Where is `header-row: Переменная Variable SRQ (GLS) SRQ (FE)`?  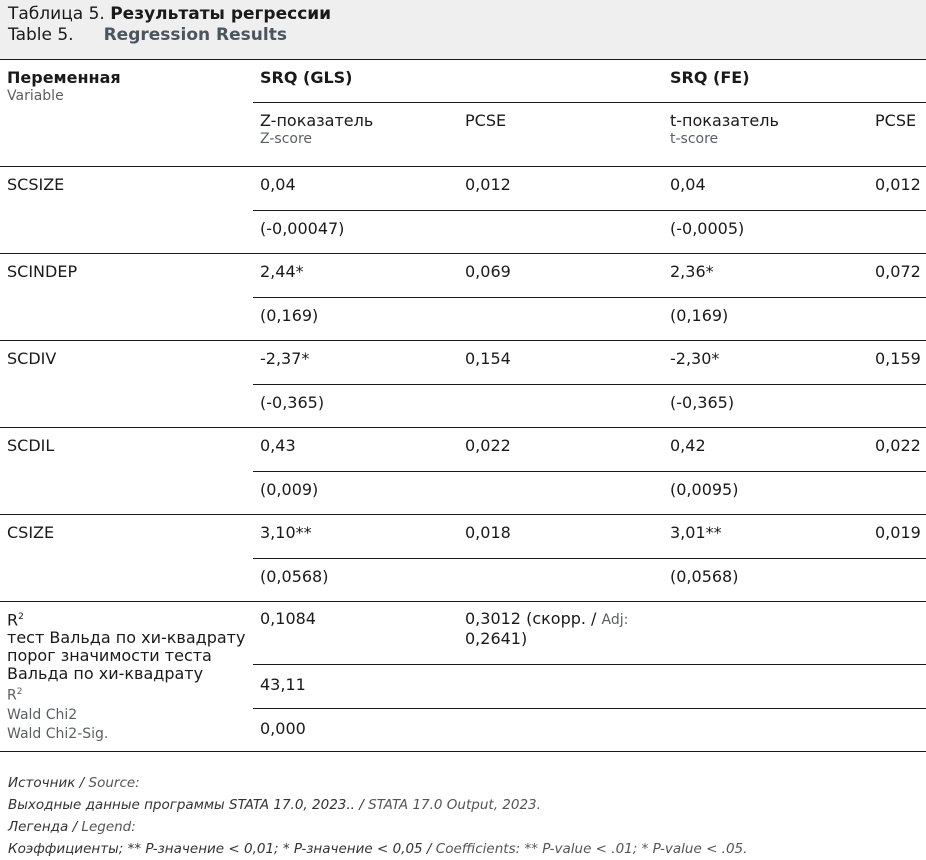 header-row: Переменная Variable SRQ (GLS) SRQ (FE) is located at coordinates (463, 113).